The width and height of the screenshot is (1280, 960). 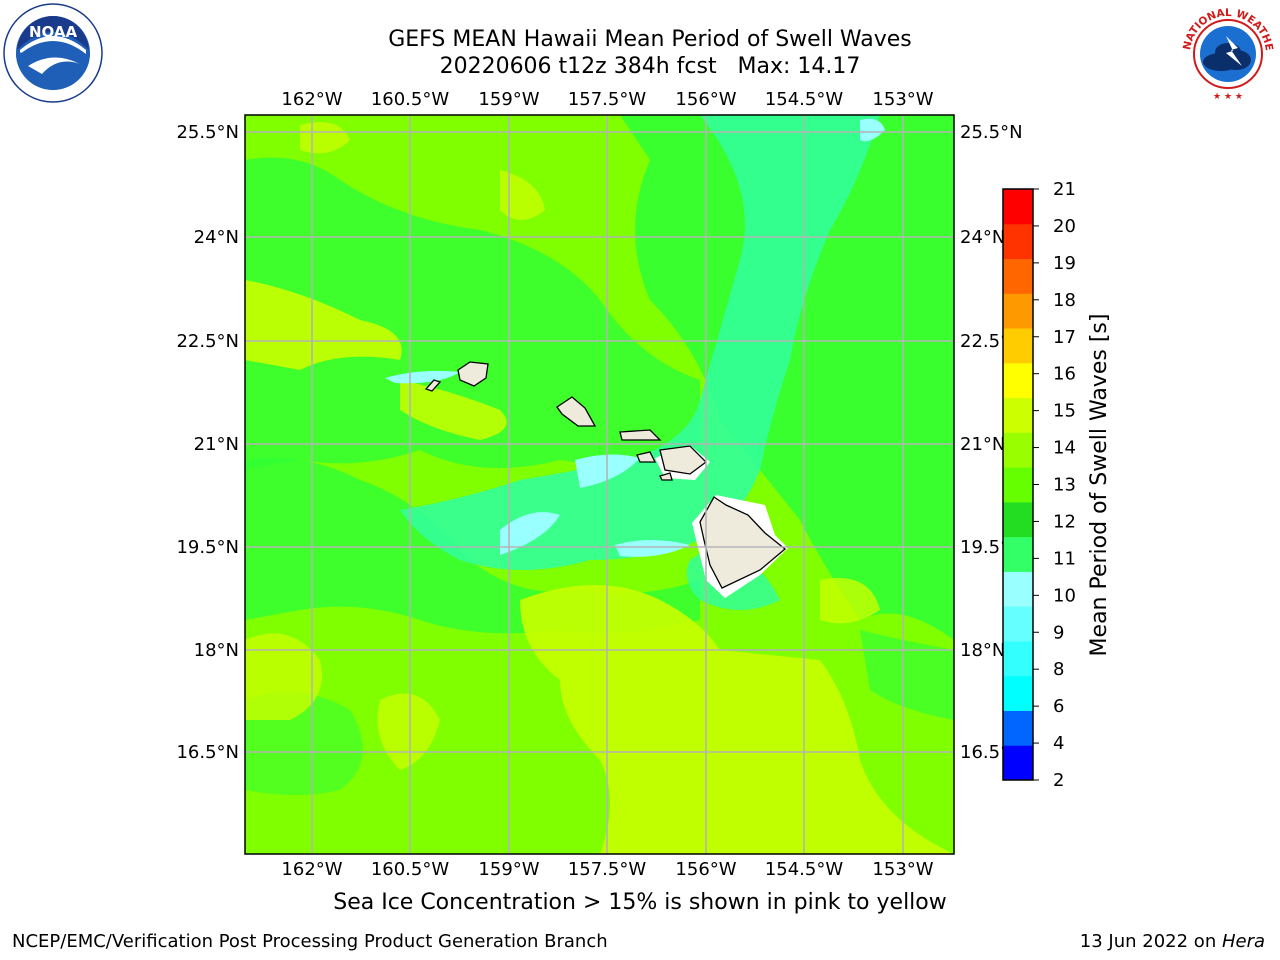 What do you see at coordinates (902, 99) in the screenshot?
I see `lon-tick-top: 153°W` at bounding box center [902, 99].